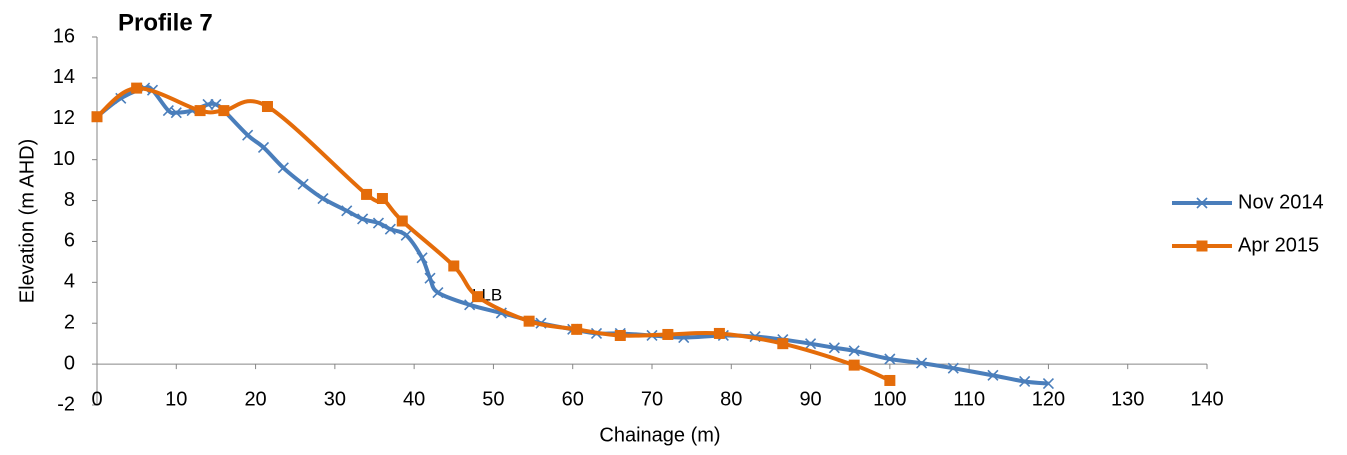  I want to click on y-tick-label: 2, so click(69, 323).